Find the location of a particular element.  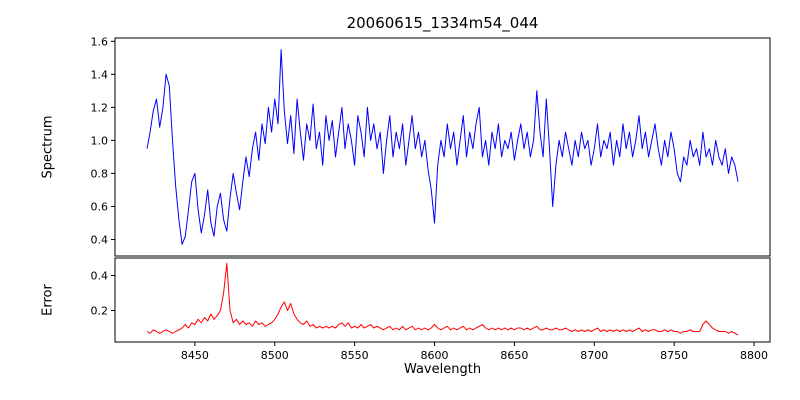

y-tick-label: 0.8 is located at coordinates (100, 173).